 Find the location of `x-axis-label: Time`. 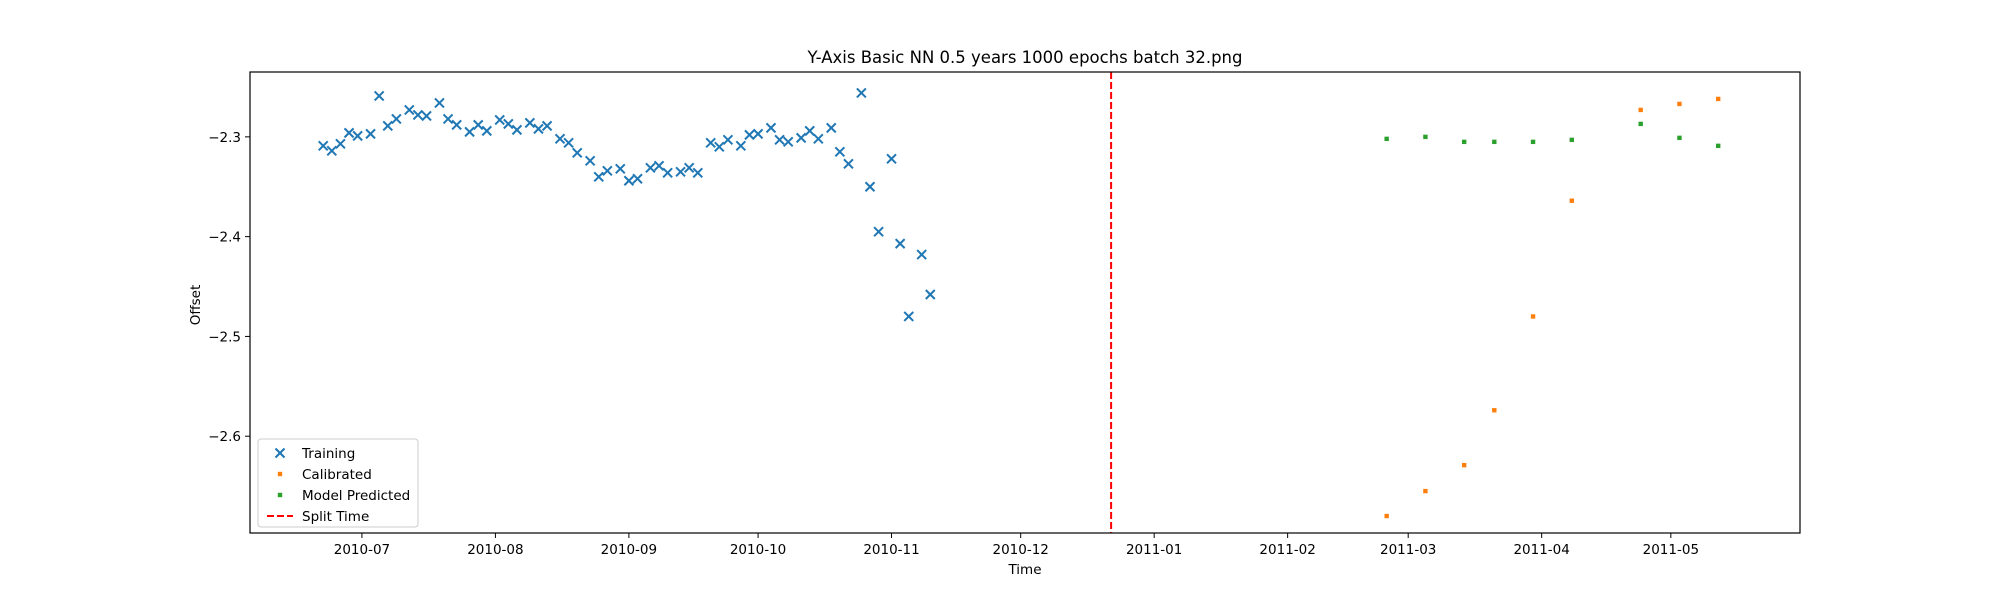

x-axis-label: Time is located at coordinates (1024, 570).